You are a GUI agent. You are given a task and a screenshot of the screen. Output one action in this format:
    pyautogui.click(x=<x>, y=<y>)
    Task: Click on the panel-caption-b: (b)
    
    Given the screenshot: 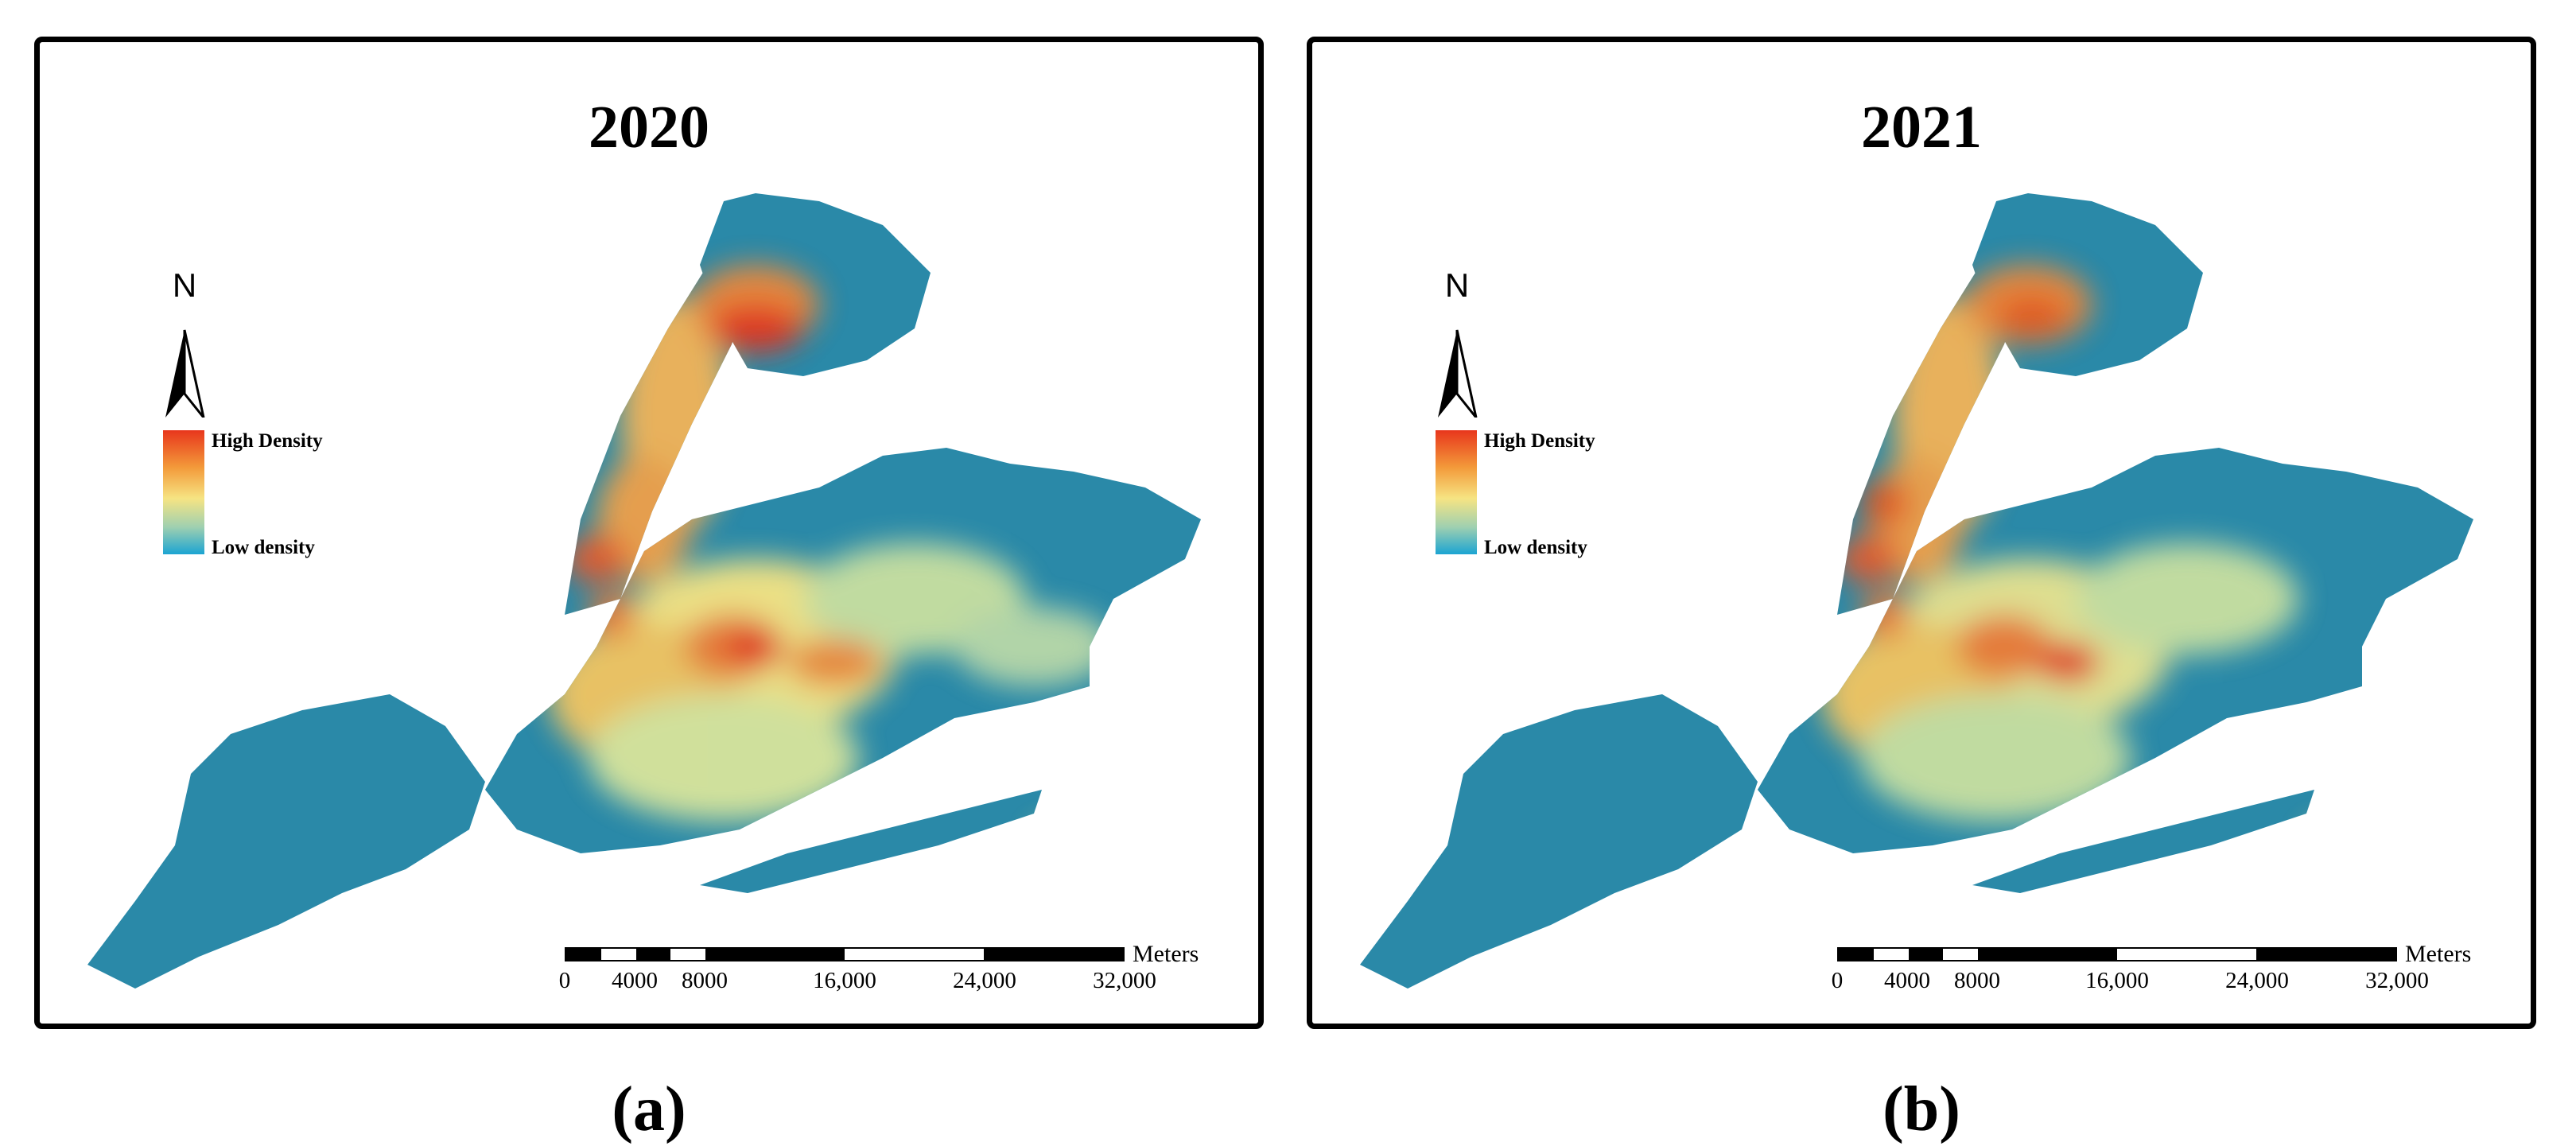 What is the action you would take?
    pyautogui.click(x=1921, y=1109)
    